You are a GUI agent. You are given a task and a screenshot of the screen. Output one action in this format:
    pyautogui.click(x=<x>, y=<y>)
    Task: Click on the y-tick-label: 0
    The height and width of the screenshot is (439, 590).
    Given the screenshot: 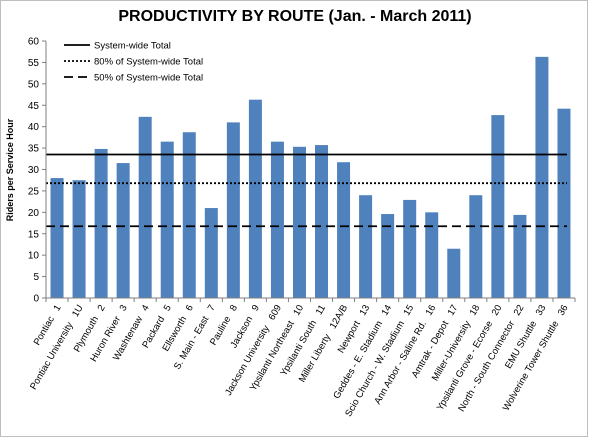 What is the action you would take?
    pyautogui.click(x=36, y=299)
    